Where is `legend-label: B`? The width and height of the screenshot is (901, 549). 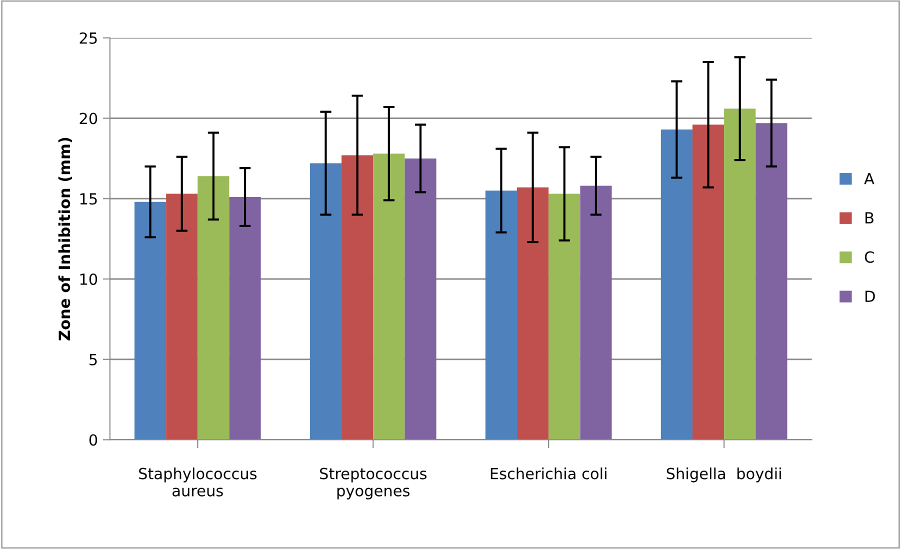 legend-label: B is located at coordinates (870, 218).